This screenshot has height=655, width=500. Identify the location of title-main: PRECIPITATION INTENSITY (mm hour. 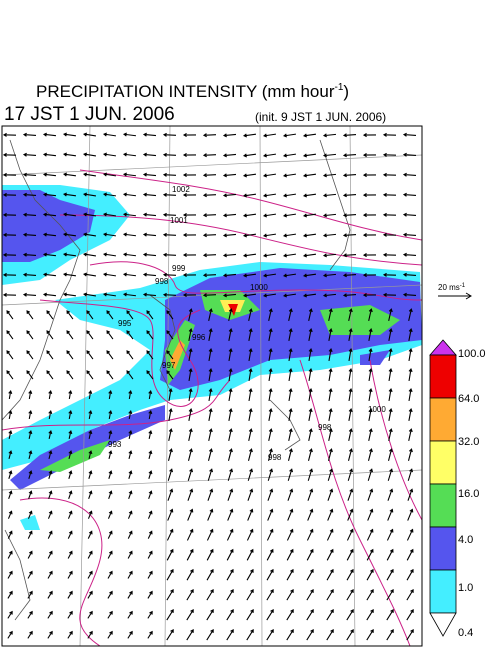
(185, 91).